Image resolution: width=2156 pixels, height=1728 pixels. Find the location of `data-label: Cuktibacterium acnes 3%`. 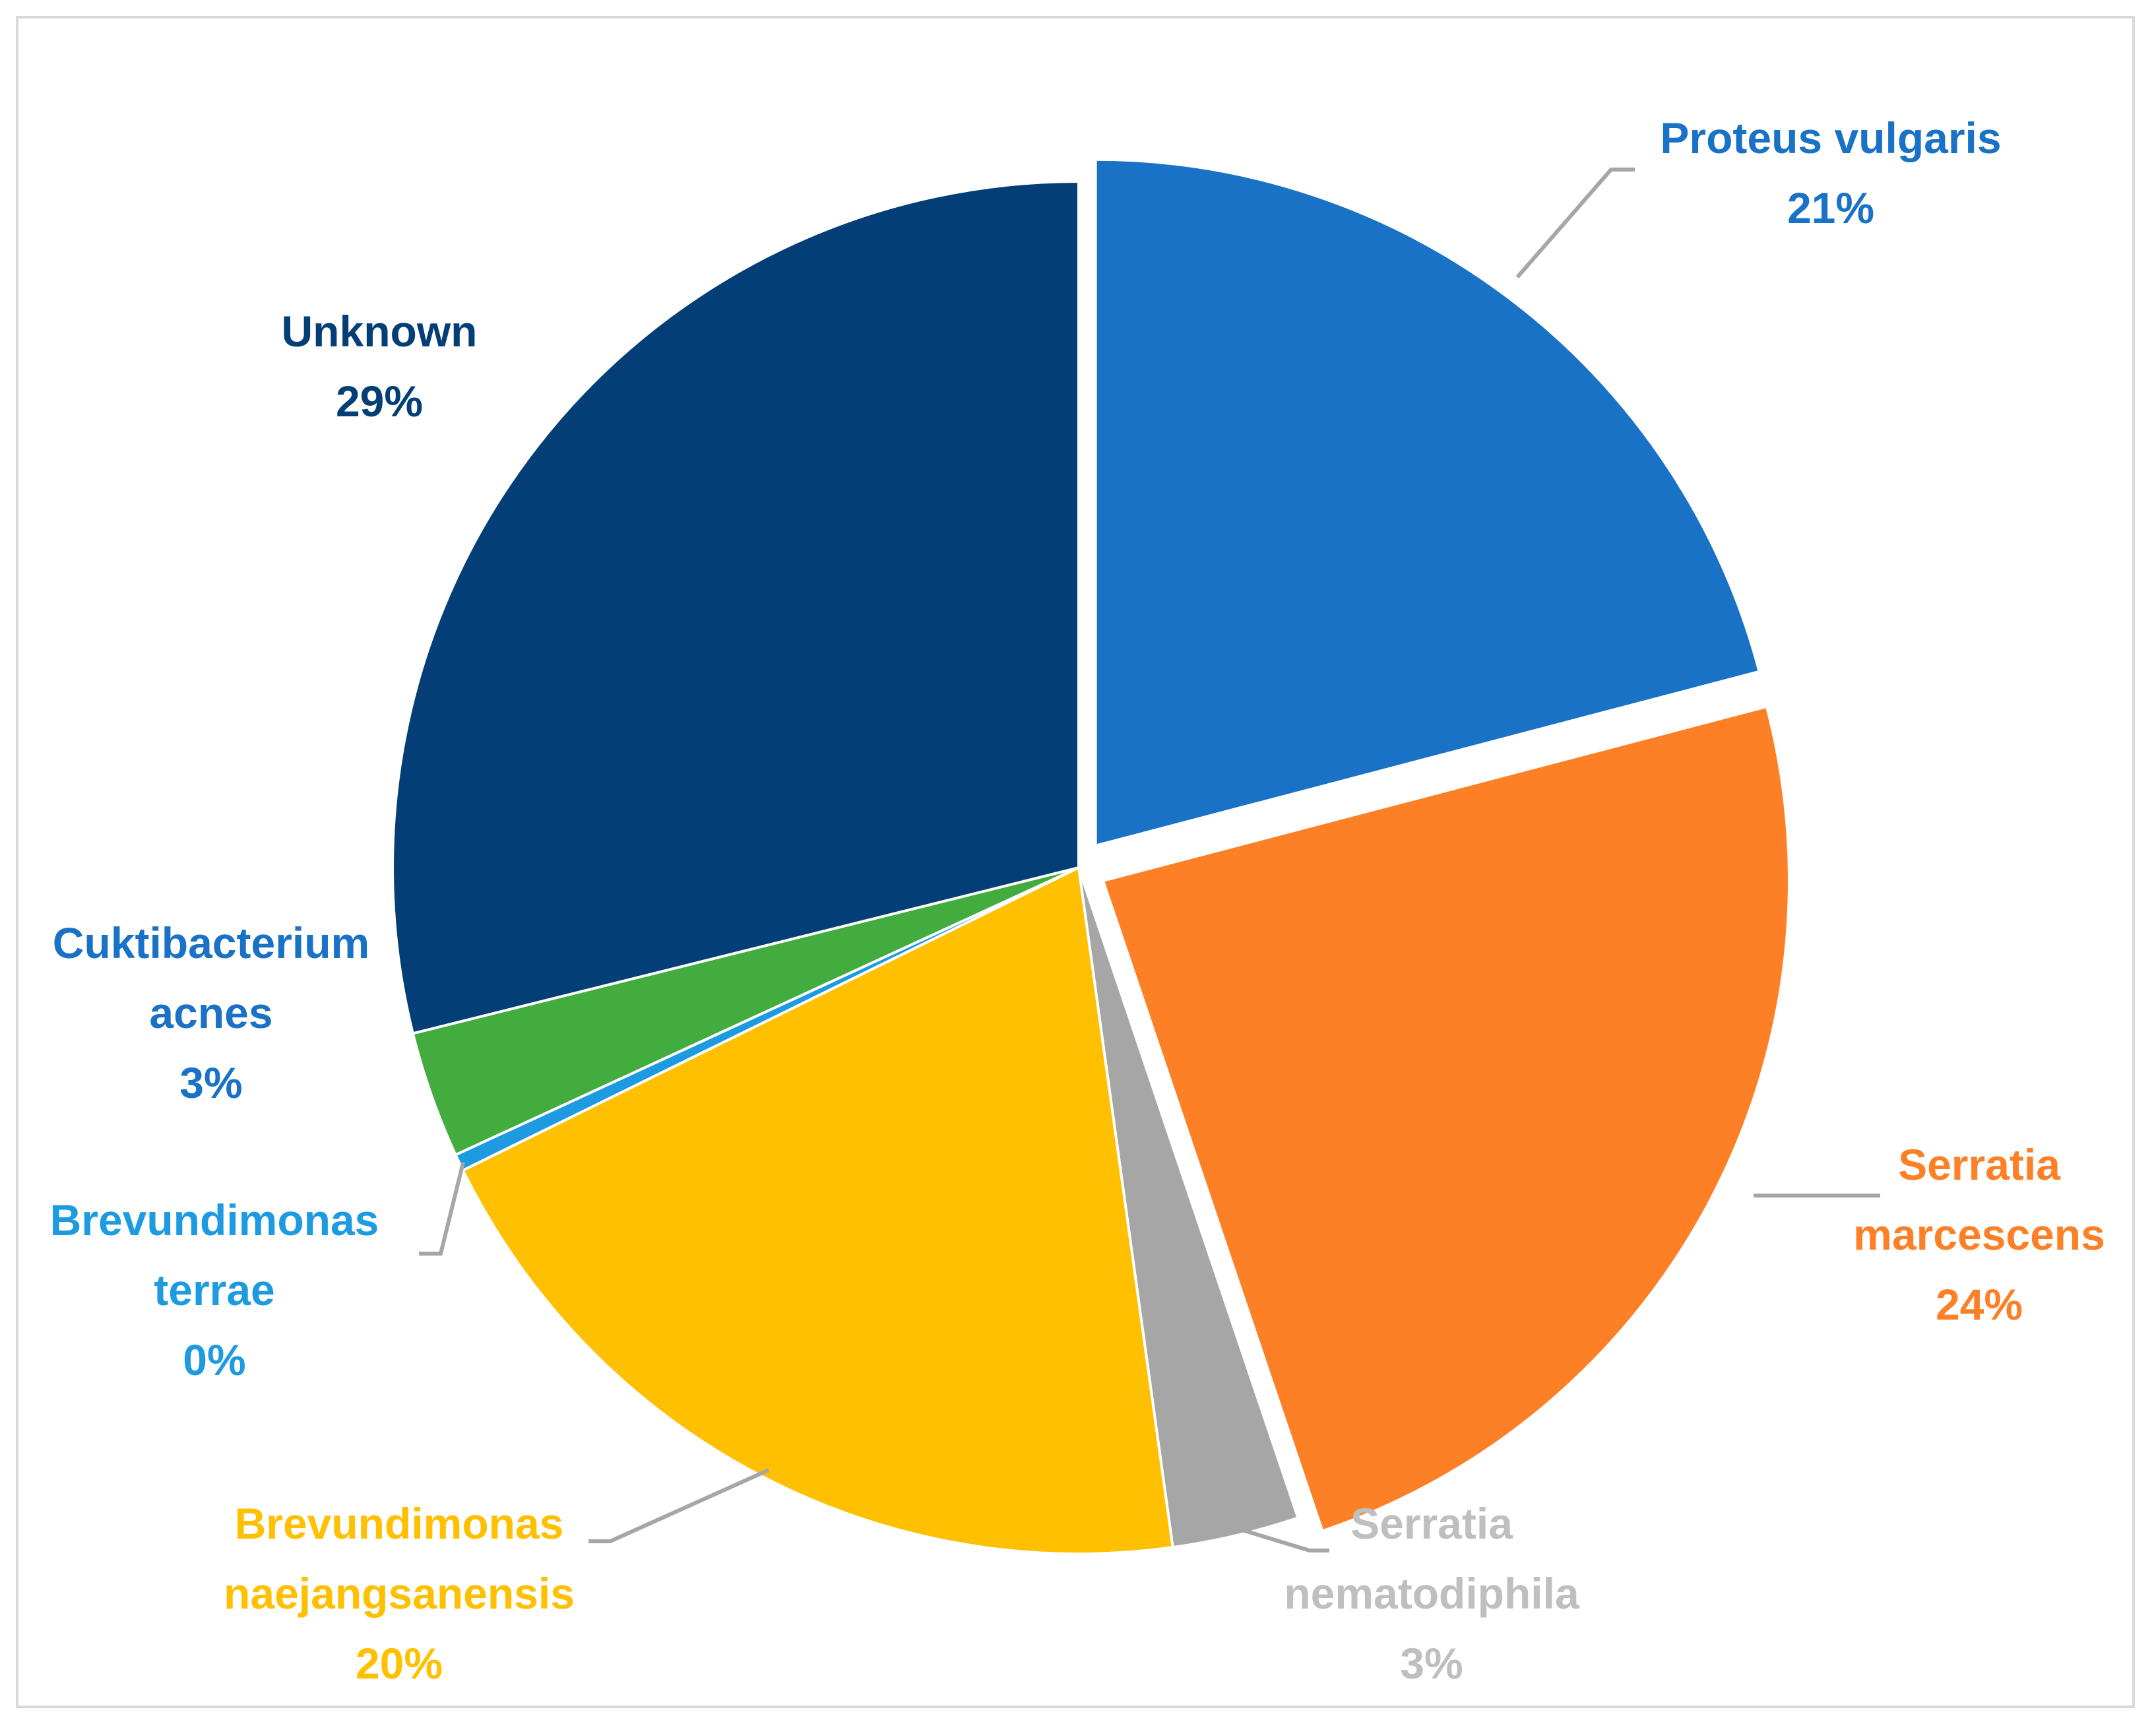

data-label: Cuktibacterium acnes 3% is located at coordinates (211, 1012).